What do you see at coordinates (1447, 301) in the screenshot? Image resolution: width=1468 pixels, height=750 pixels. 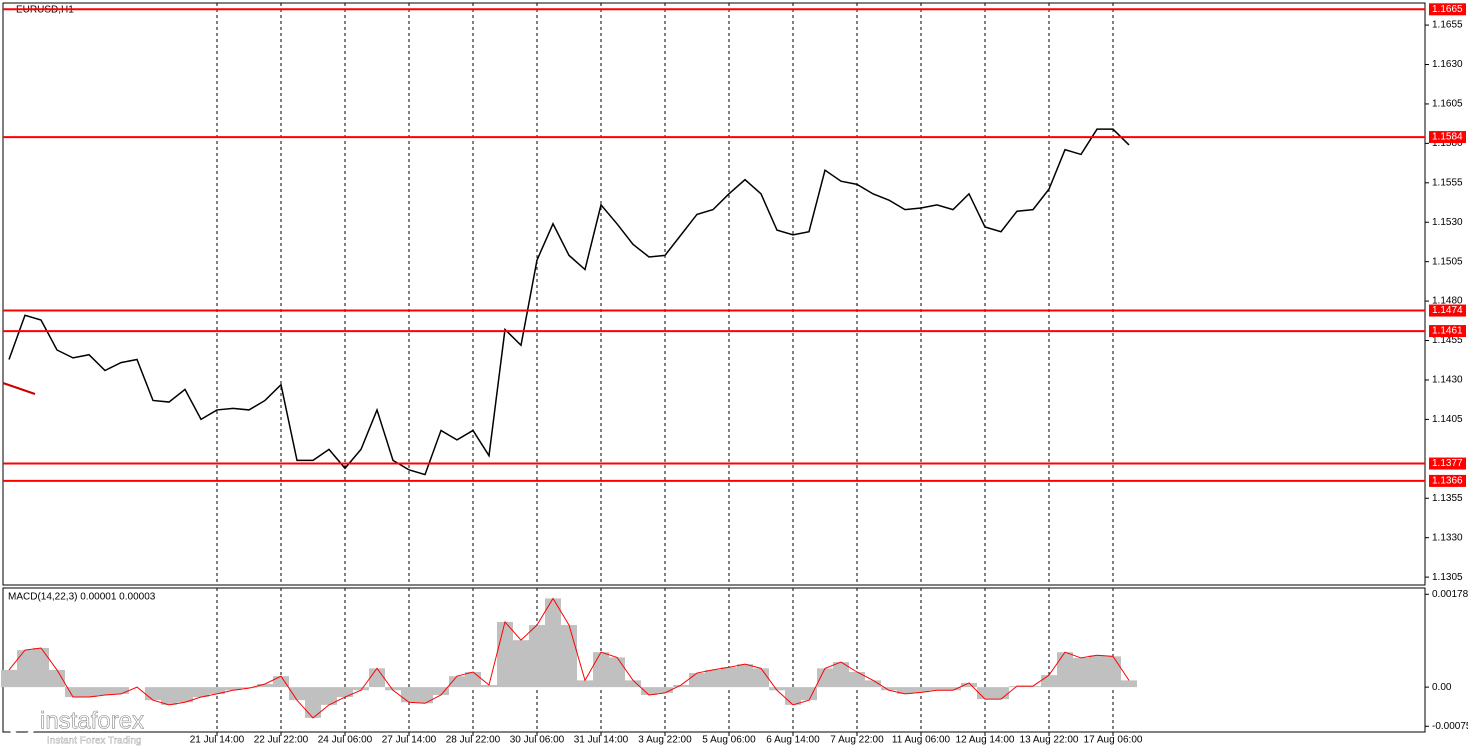 I see `y-tick-label: 1.1480` at bounding box center [1447, 301].